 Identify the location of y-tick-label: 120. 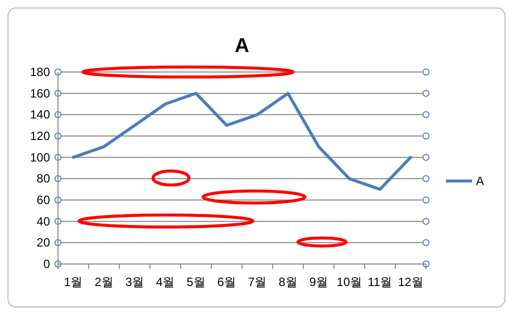
(40, 136).